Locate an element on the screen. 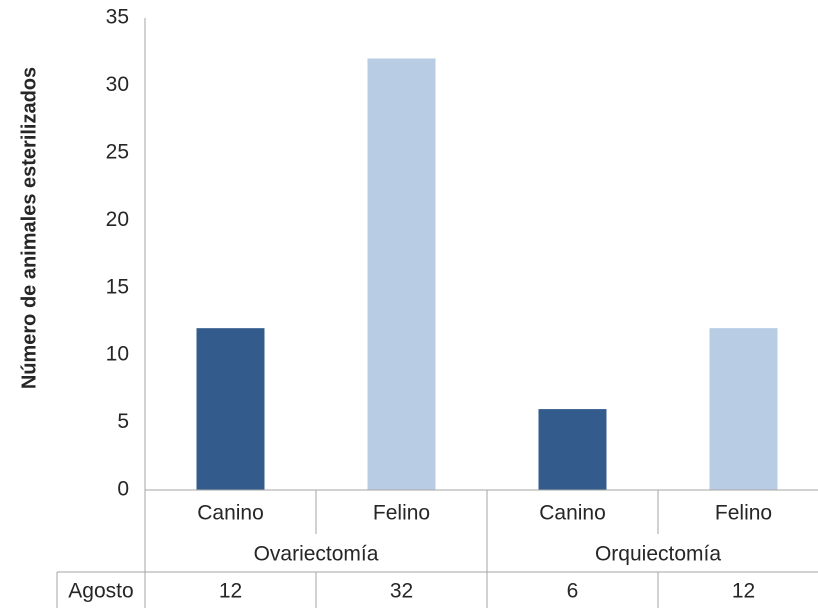 This screenshot has height=608, width=818. y-axis-title: Número de animales esterilizados is located at coordinates (29, 228).